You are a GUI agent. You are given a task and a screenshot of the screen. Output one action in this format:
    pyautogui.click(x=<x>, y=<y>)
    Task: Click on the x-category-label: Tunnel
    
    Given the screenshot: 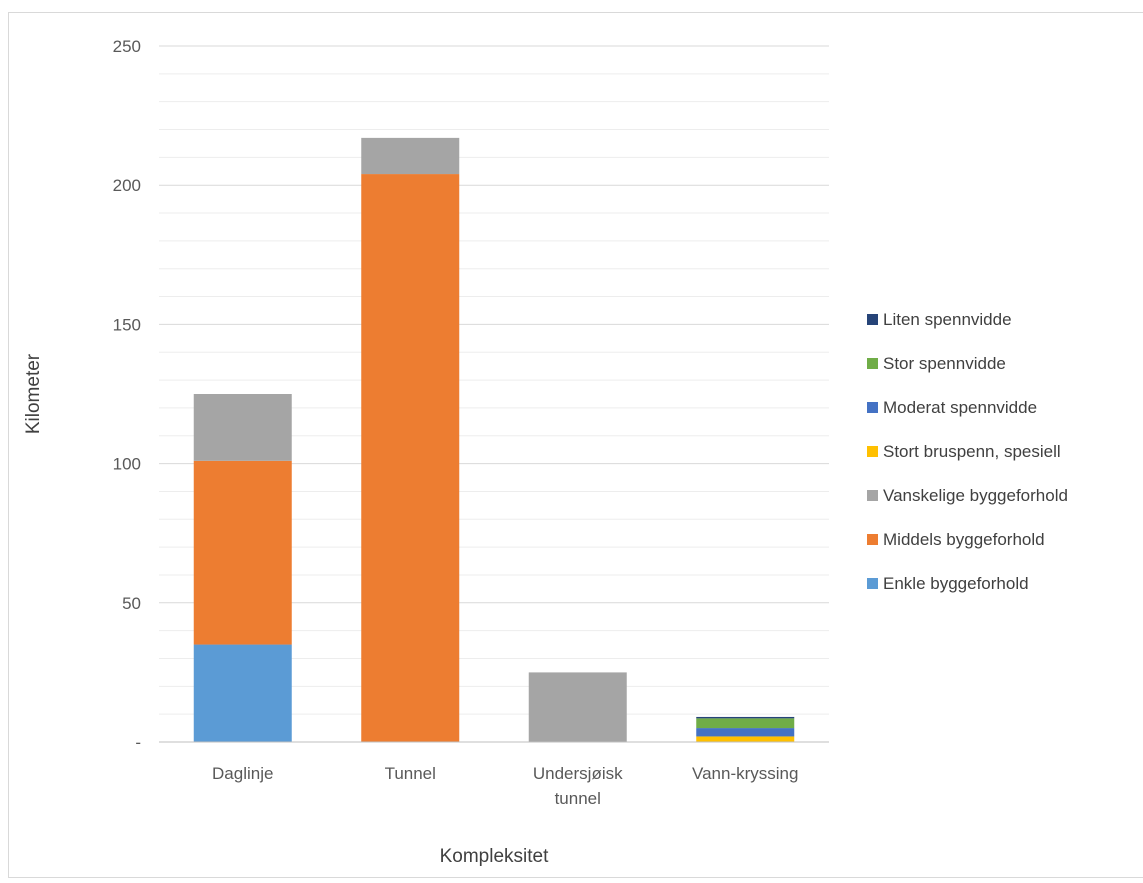 What is the action you would take?
    pyautogui.click(x=410, y=773)
    